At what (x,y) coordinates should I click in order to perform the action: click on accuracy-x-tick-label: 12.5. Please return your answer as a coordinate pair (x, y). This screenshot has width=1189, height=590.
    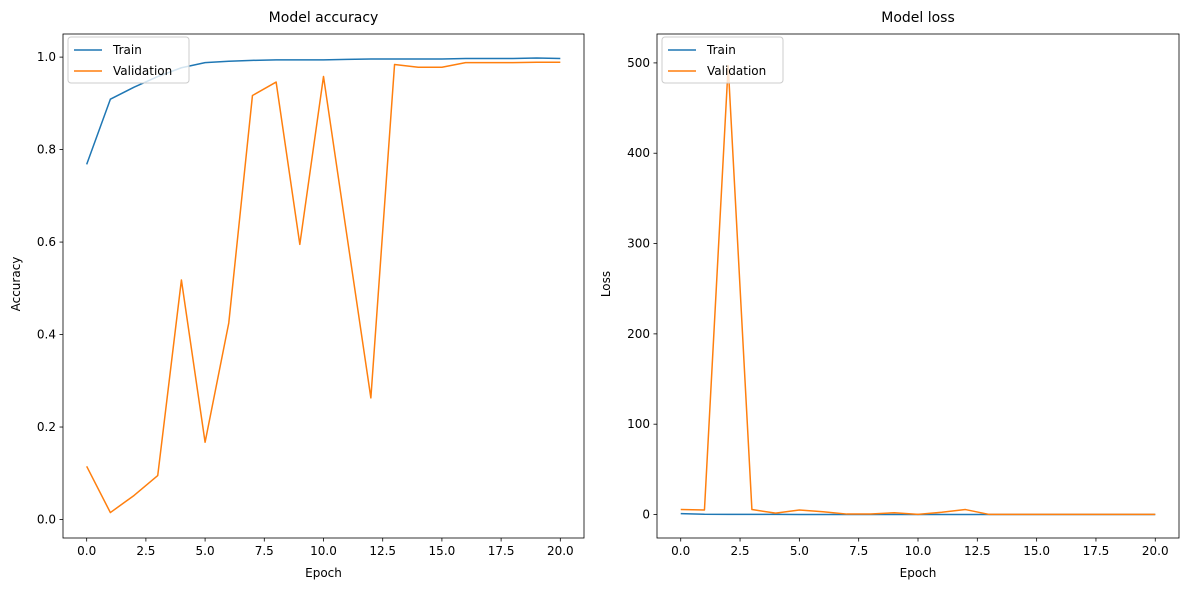
    Looking at the image, I should click on (382, 551).